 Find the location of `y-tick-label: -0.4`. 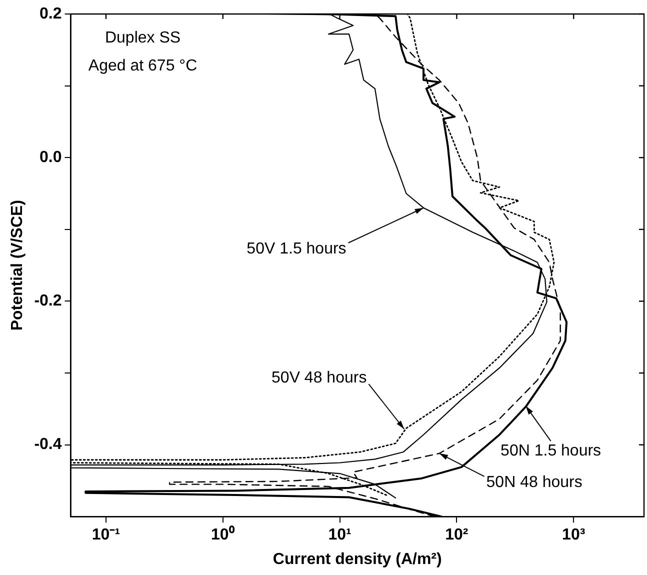

y-tick-label: -0.4 is located at coordinates (48, 445).